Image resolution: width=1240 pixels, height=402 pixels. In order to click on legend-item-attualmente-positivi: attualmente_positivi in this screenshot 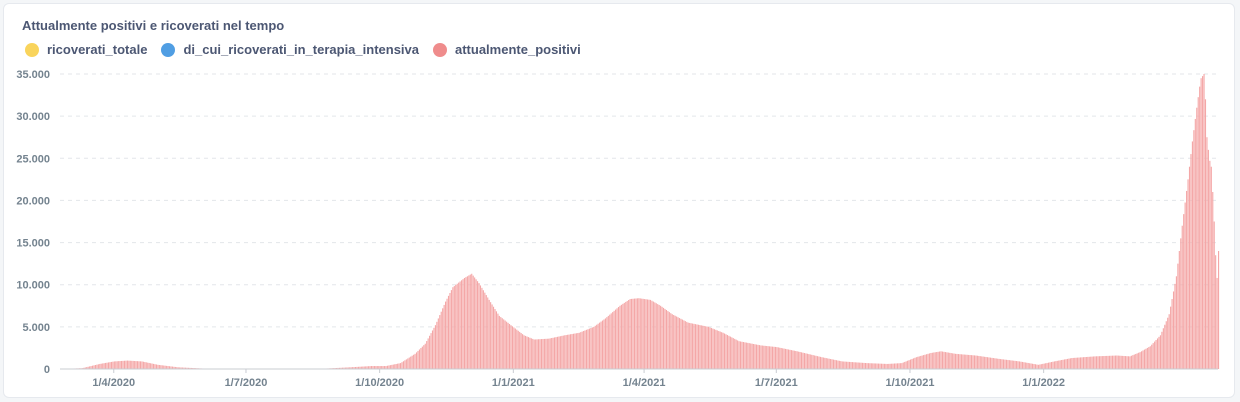, I will do `click(507, 49)`.